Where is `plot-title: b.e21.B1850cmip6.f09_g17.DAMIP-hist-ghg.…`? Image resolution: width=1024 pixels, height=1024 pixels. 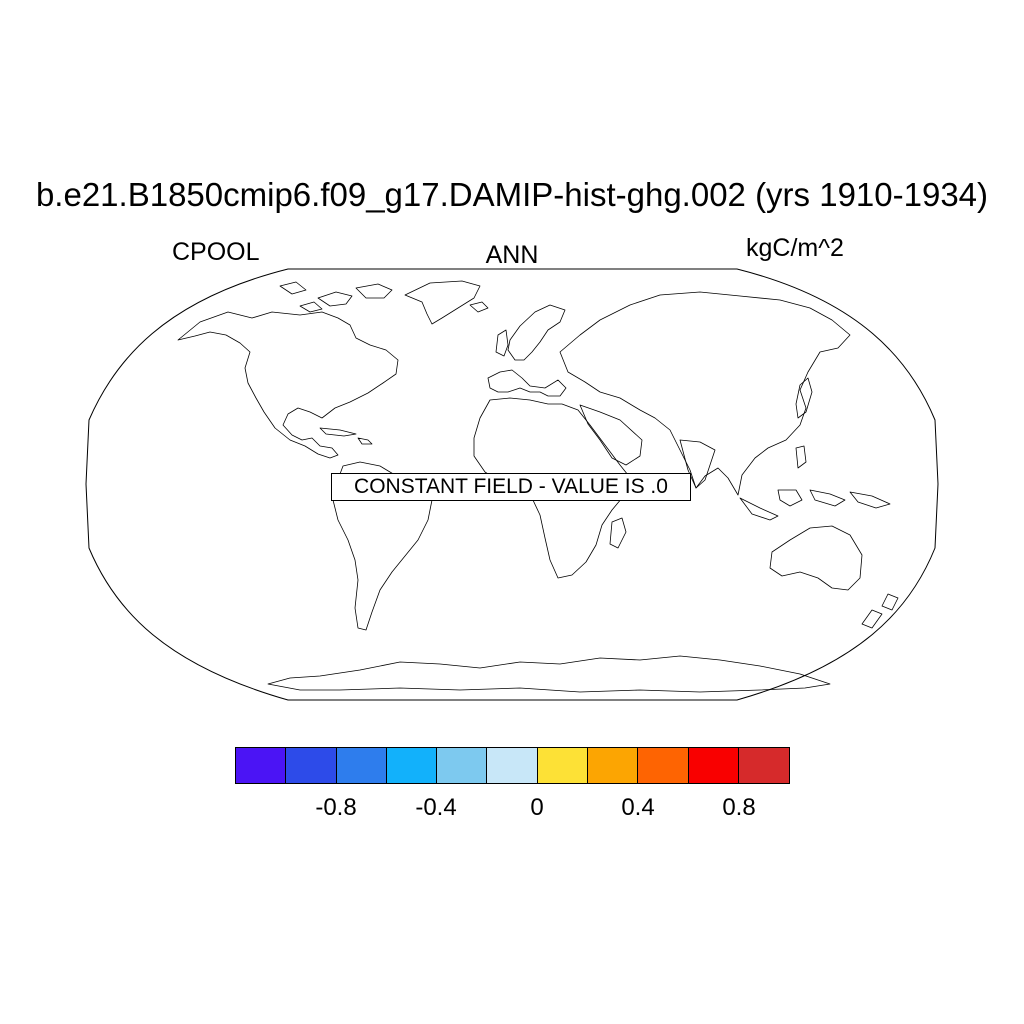
plot-title: b.e21.B1850cmip6.f09_g17.DAMIP-hist-ghg.… is located at coordinates (512, 194).